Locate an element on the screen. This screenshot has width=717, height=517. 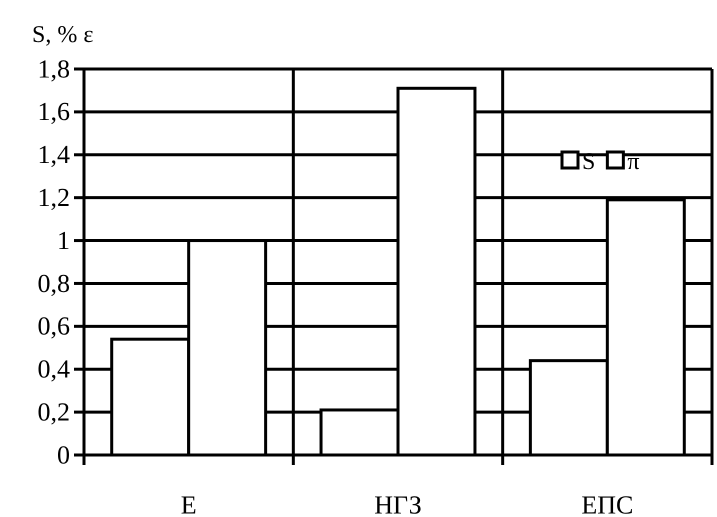
y-tick-label: 1,6 is located at coordinates (54, 111).